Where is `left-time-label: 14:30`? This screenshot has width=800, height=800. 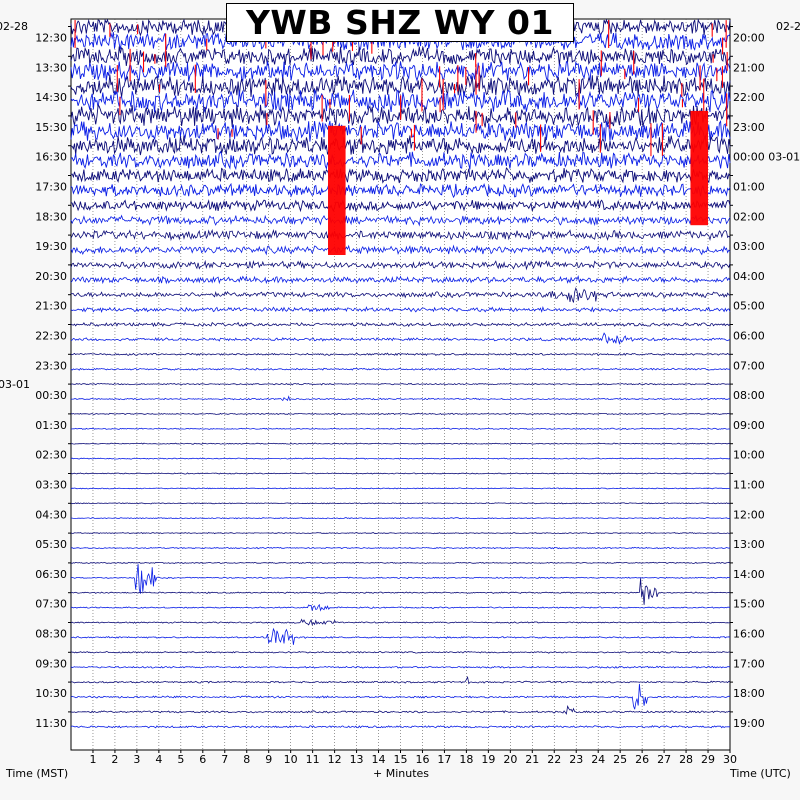
left-time-label: 14:30 is located at coordinates (51, 97).